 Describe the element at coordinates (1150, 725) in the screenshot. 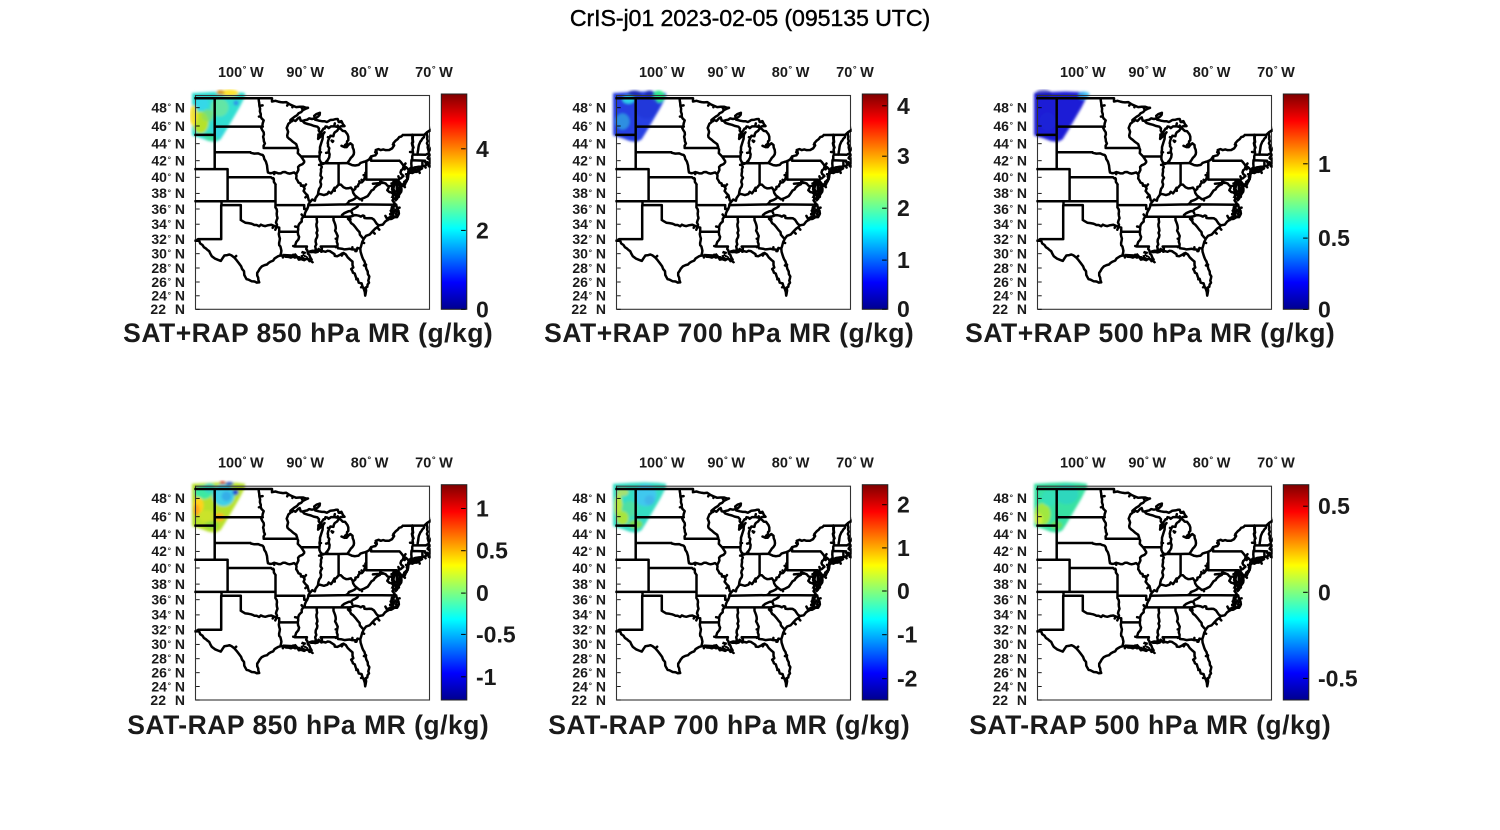

I see `svg-text: SAT-RAP 500 hPa MR (g/kg)` at that location.